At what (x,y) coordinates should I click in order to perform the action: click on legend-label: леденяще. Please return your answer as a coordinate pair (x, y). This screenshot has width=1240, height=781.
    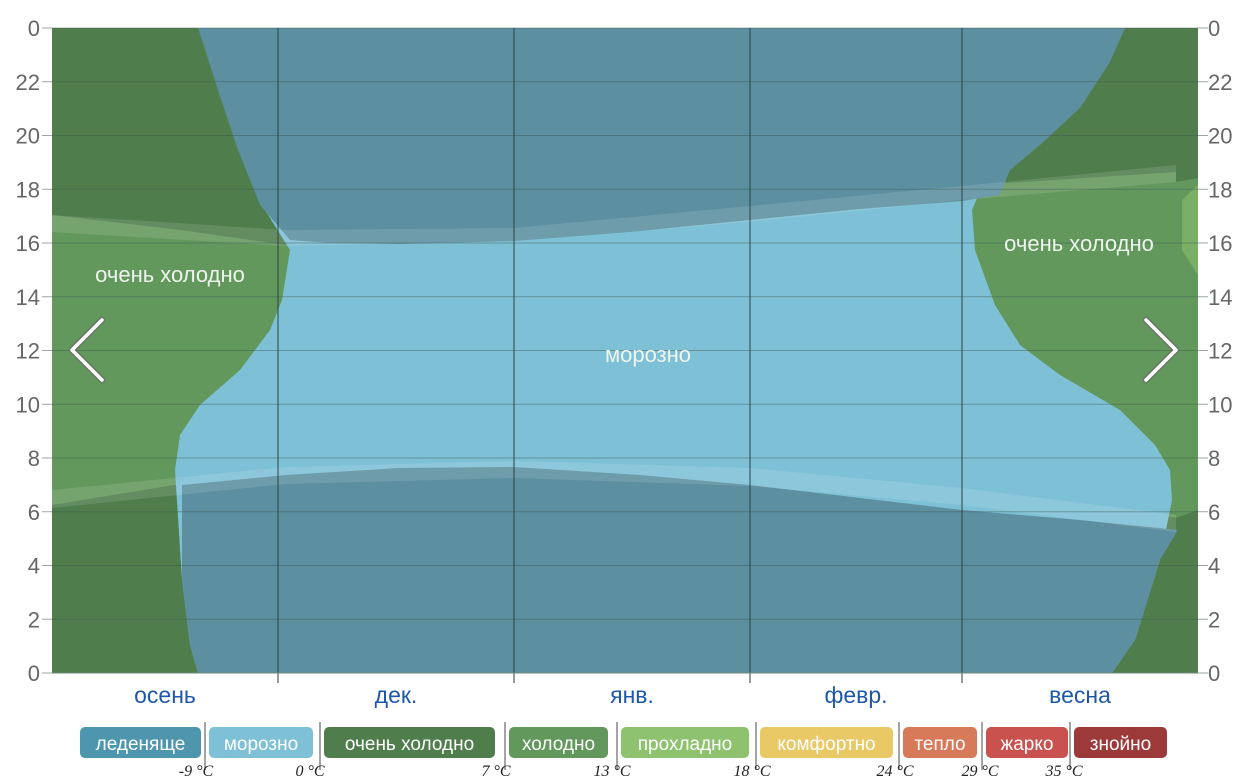
    Looking at the image, I should click on (141, 744).